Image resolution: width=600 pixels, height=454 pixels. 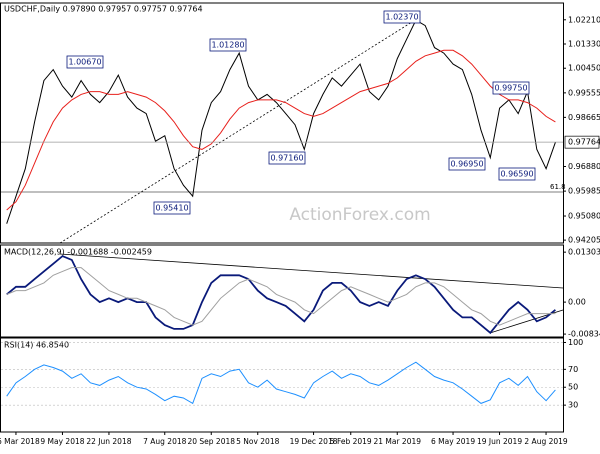 What do you see at coordinates (359, 215) in the screenshot?
I see `watermark: ActionForex.com` at bounding box center [359, 215].